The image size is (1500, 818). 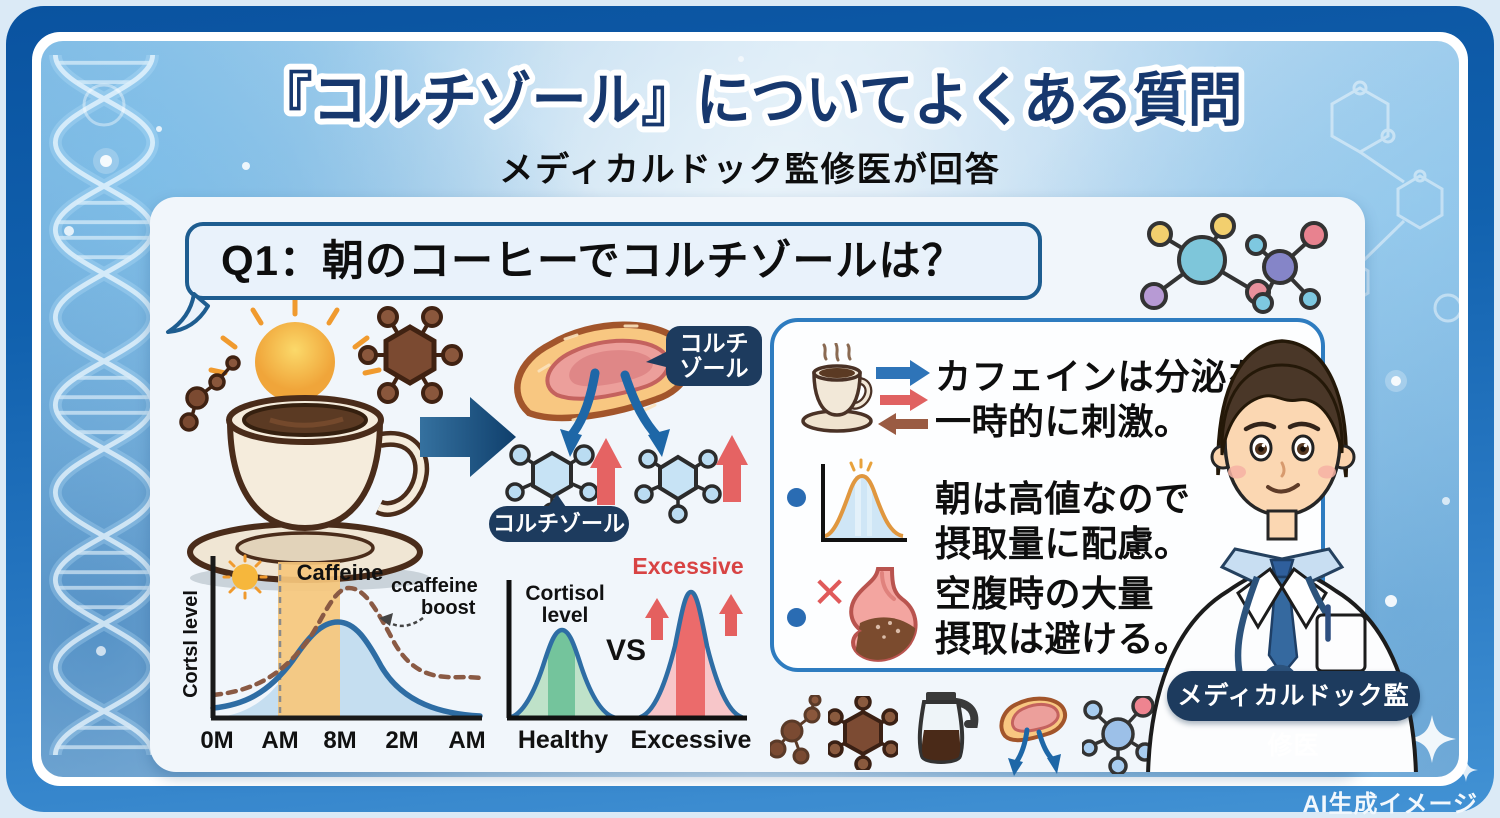 What do you see at coordinates (658, 359) in the screenshot?
I see `cortisol-callout-top-tail` at bounding box center [658, 359].